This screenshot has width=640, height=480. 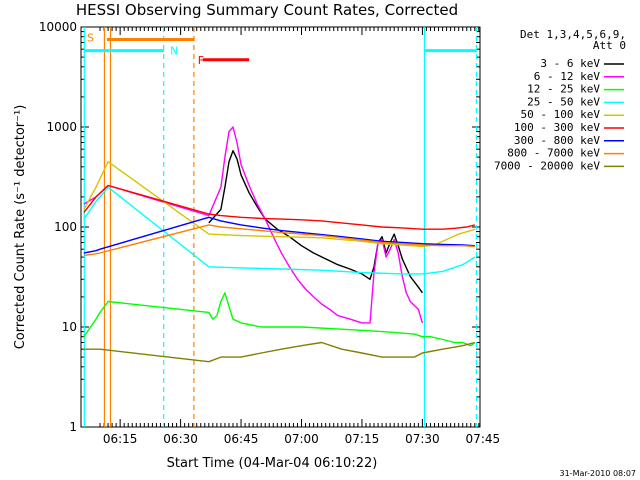 I want to click on flag-label-S: S, so click(x=90, y=37).